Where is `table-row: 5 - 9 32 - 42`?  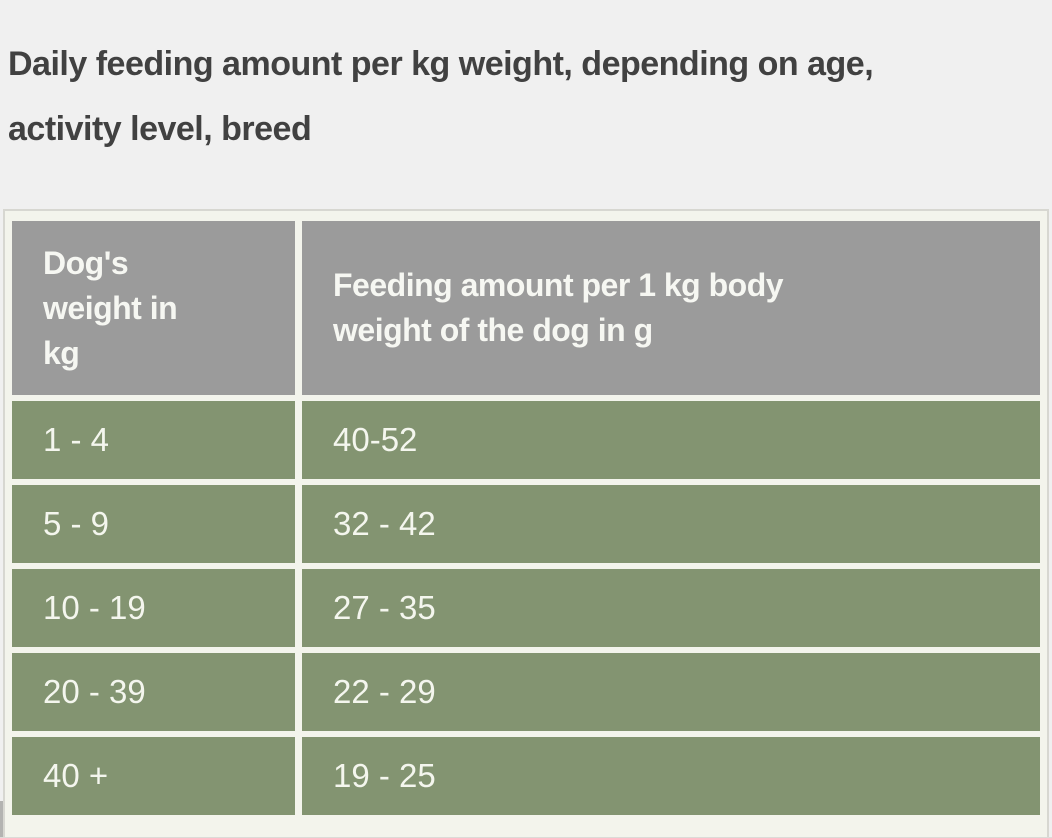 table-row: 5 - 9 32 - 42 is located at coordinates (526, 524).